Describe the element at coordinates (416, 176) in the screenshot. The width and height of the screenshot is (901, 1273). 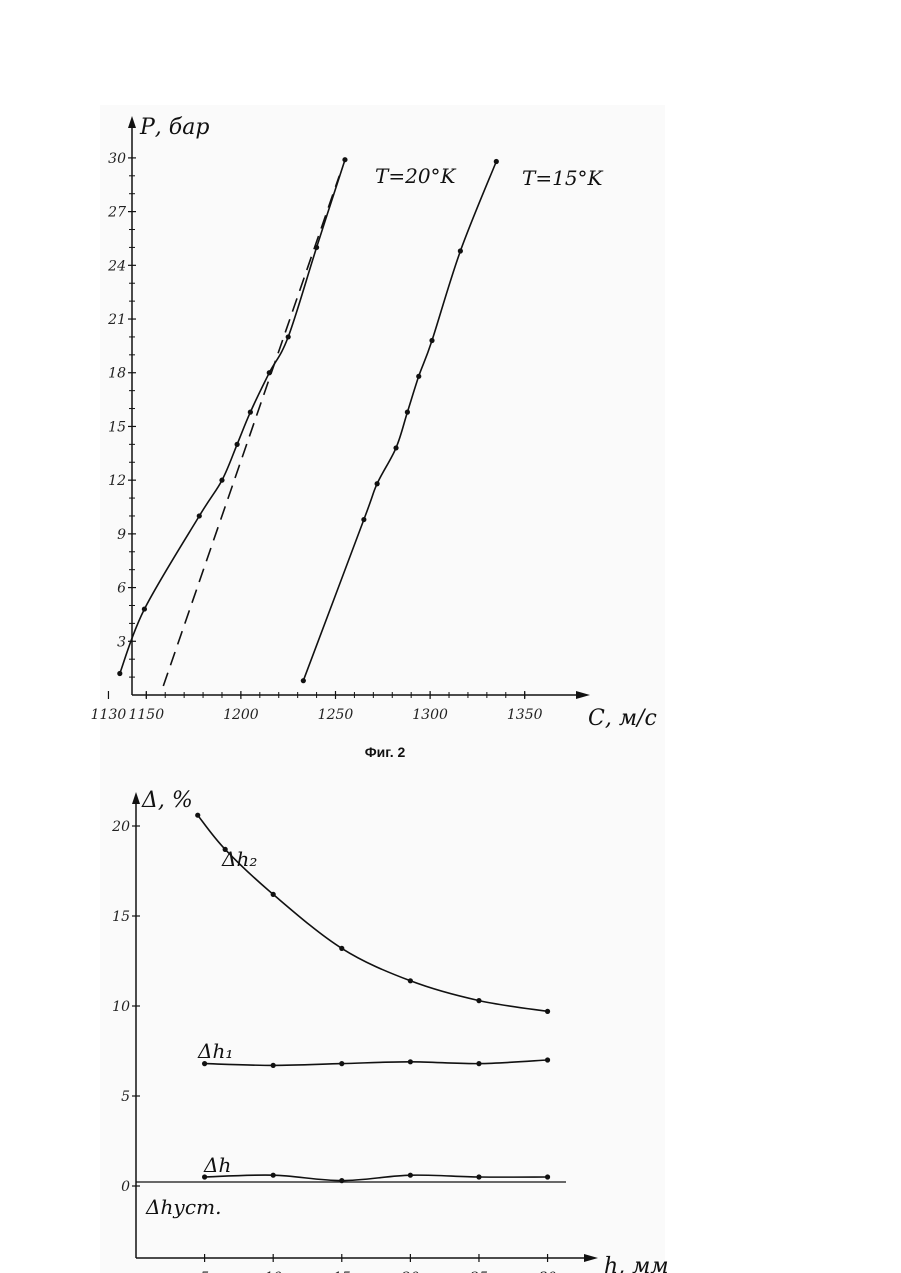
I see `series-label-t20: T=20°K` at that location.